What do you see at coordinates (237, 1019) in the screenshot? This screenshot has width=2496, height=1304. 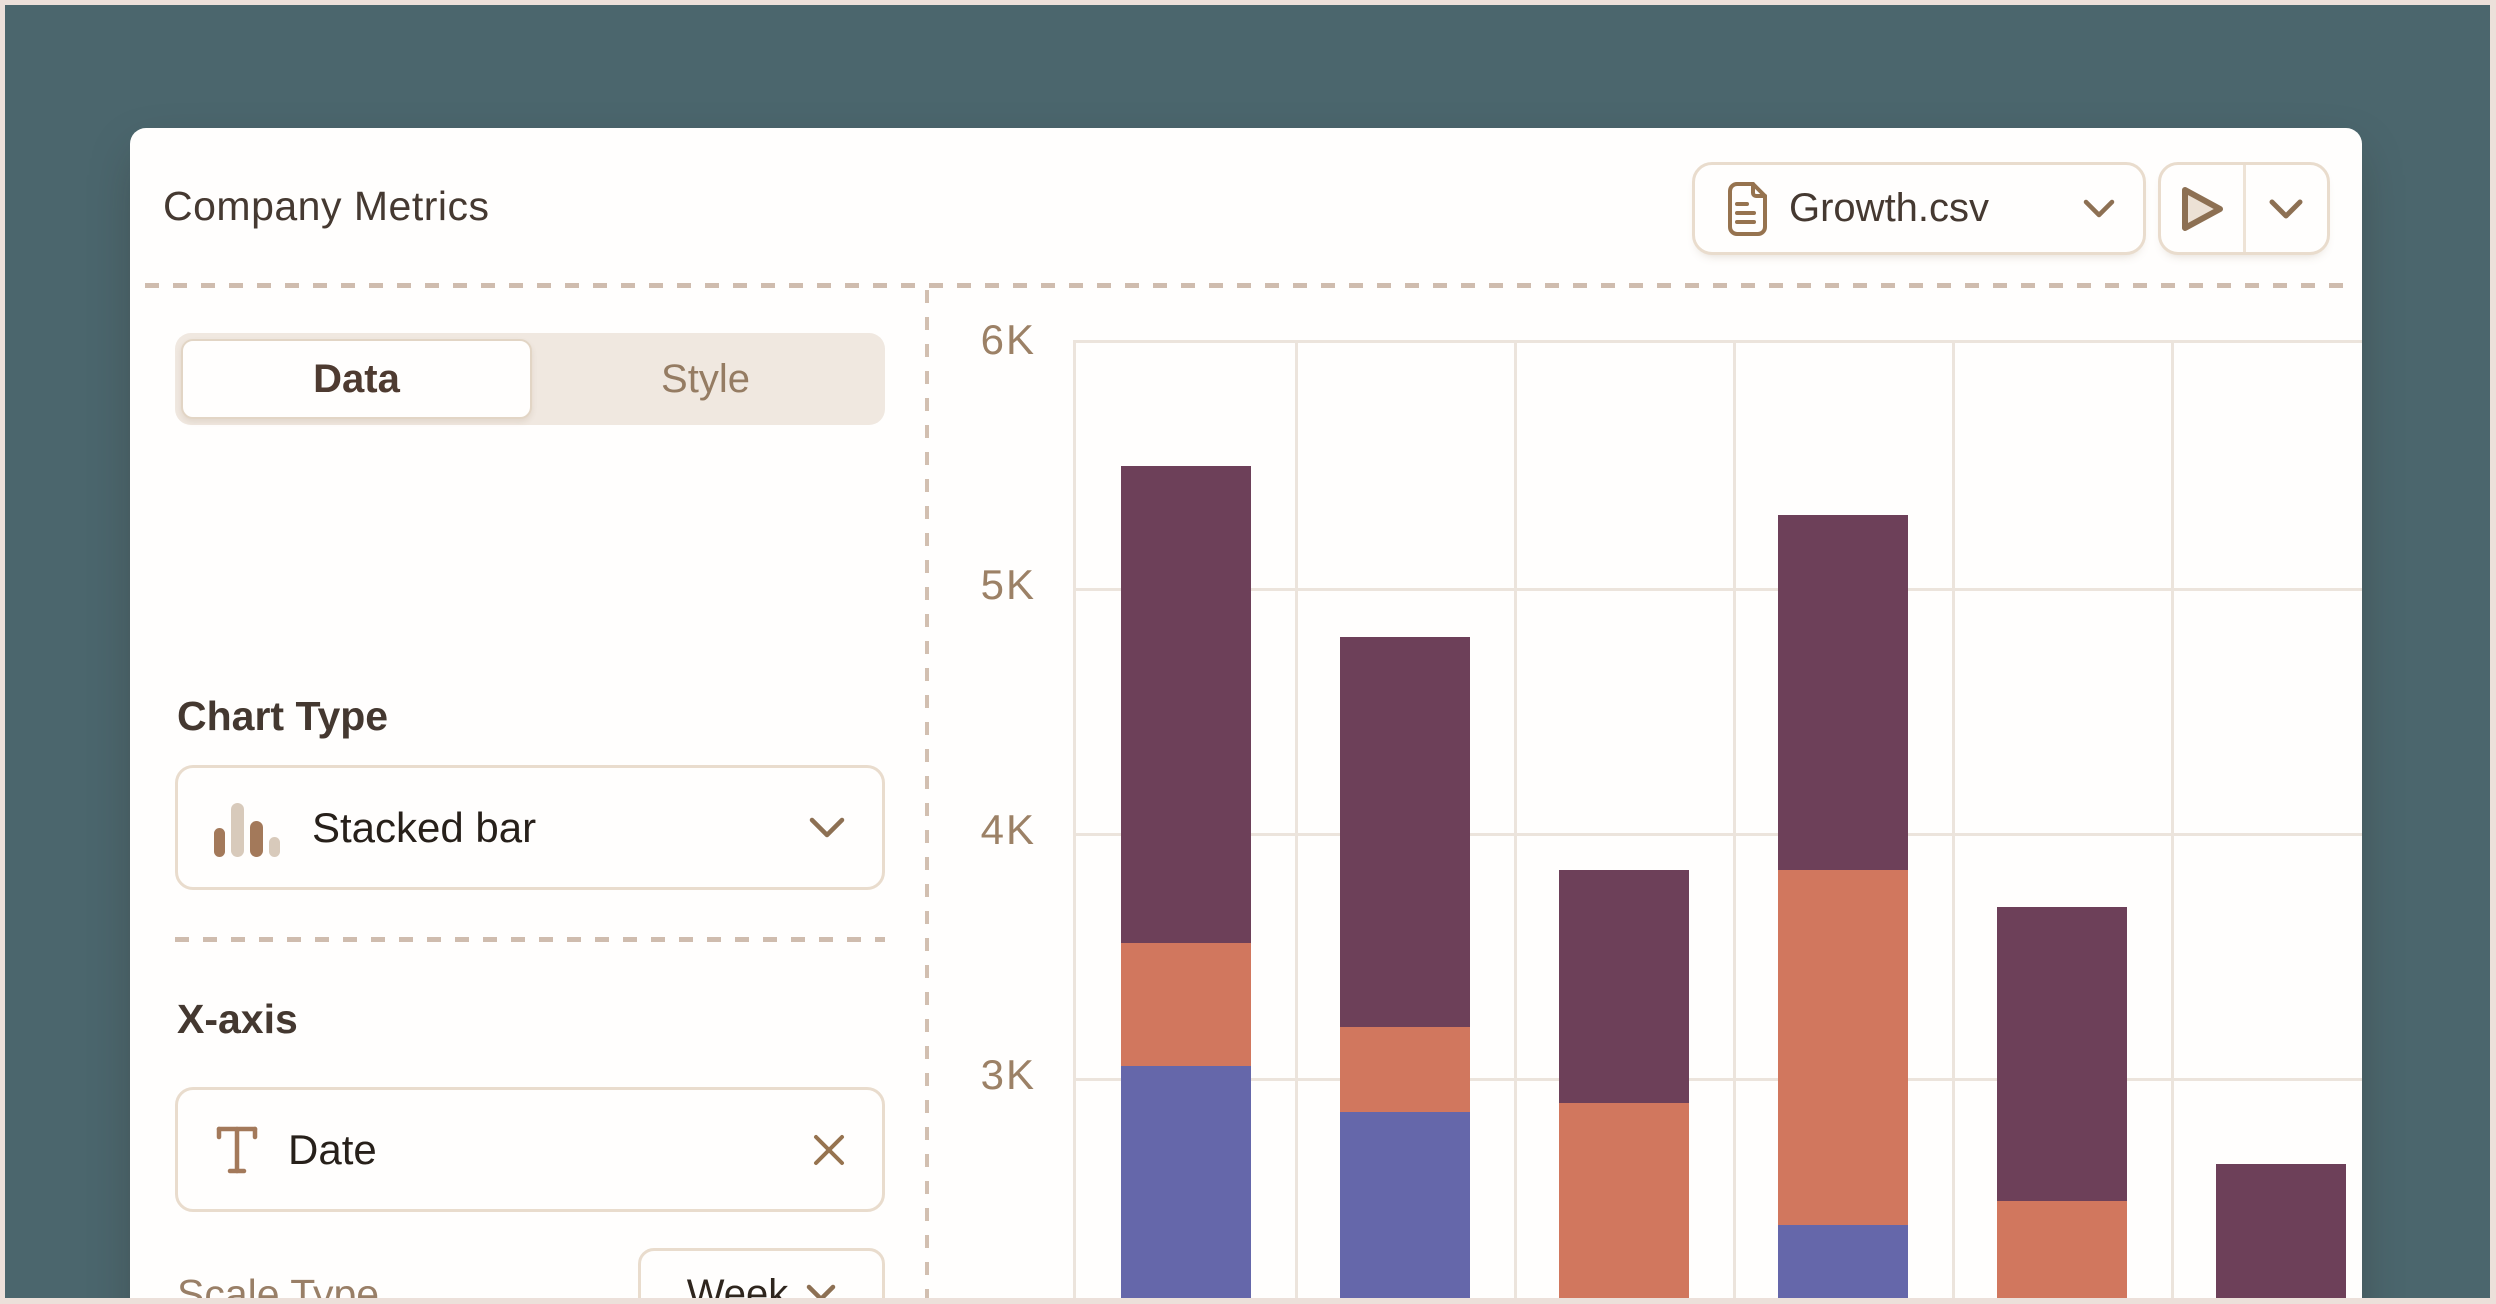 I see `x-axis-heading: X-axis` at bounding box center [237, 1019].